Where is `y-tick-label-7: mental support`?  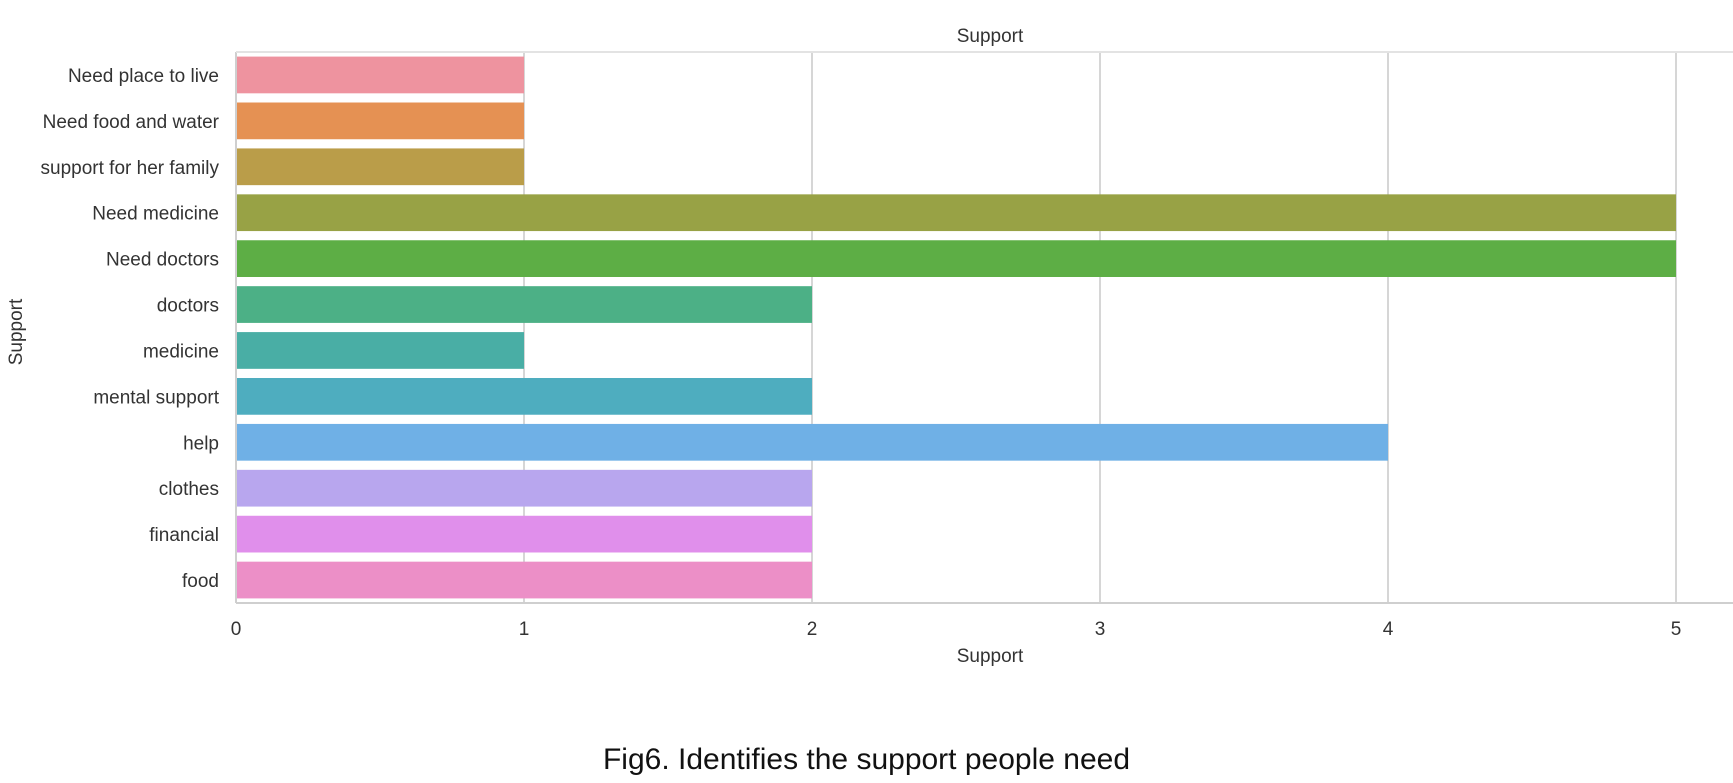
y-tick-label-7: mental support is located at coordinates (156, 397).